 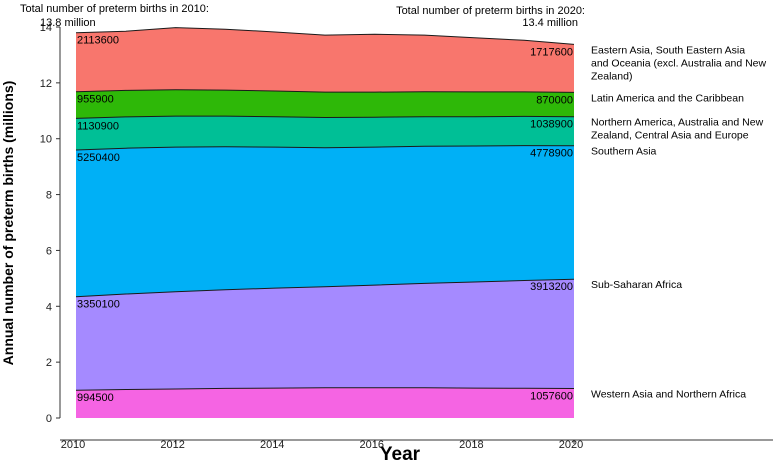 I want to click on value-label-2010-0: 994500, so click(x=95, y=398).